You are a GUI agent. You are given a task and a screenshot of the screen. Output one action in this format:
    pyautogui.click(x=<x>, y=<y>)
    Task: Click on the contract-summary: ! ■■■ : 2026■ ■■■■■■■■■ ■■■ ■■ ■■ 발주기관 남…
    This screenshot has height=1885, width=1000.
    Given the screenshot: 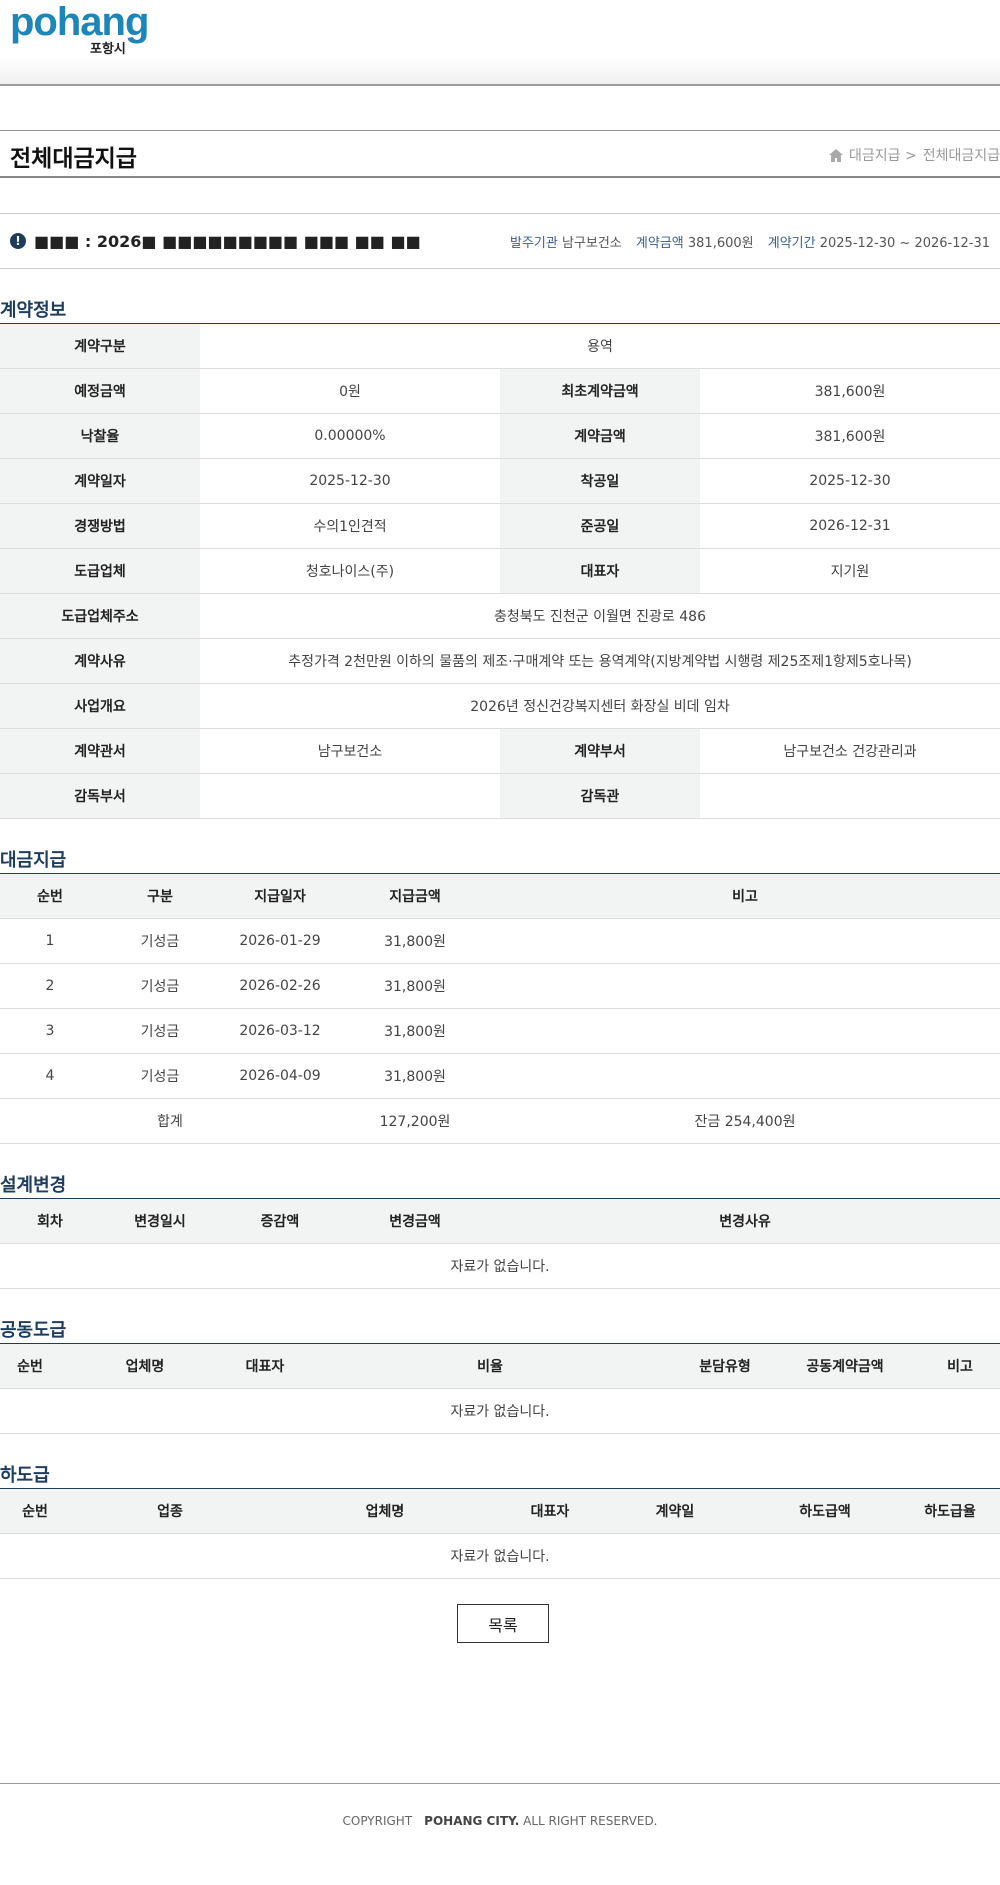 What is the action you would take?
    pyautogui.click(x=500, y=241)
    